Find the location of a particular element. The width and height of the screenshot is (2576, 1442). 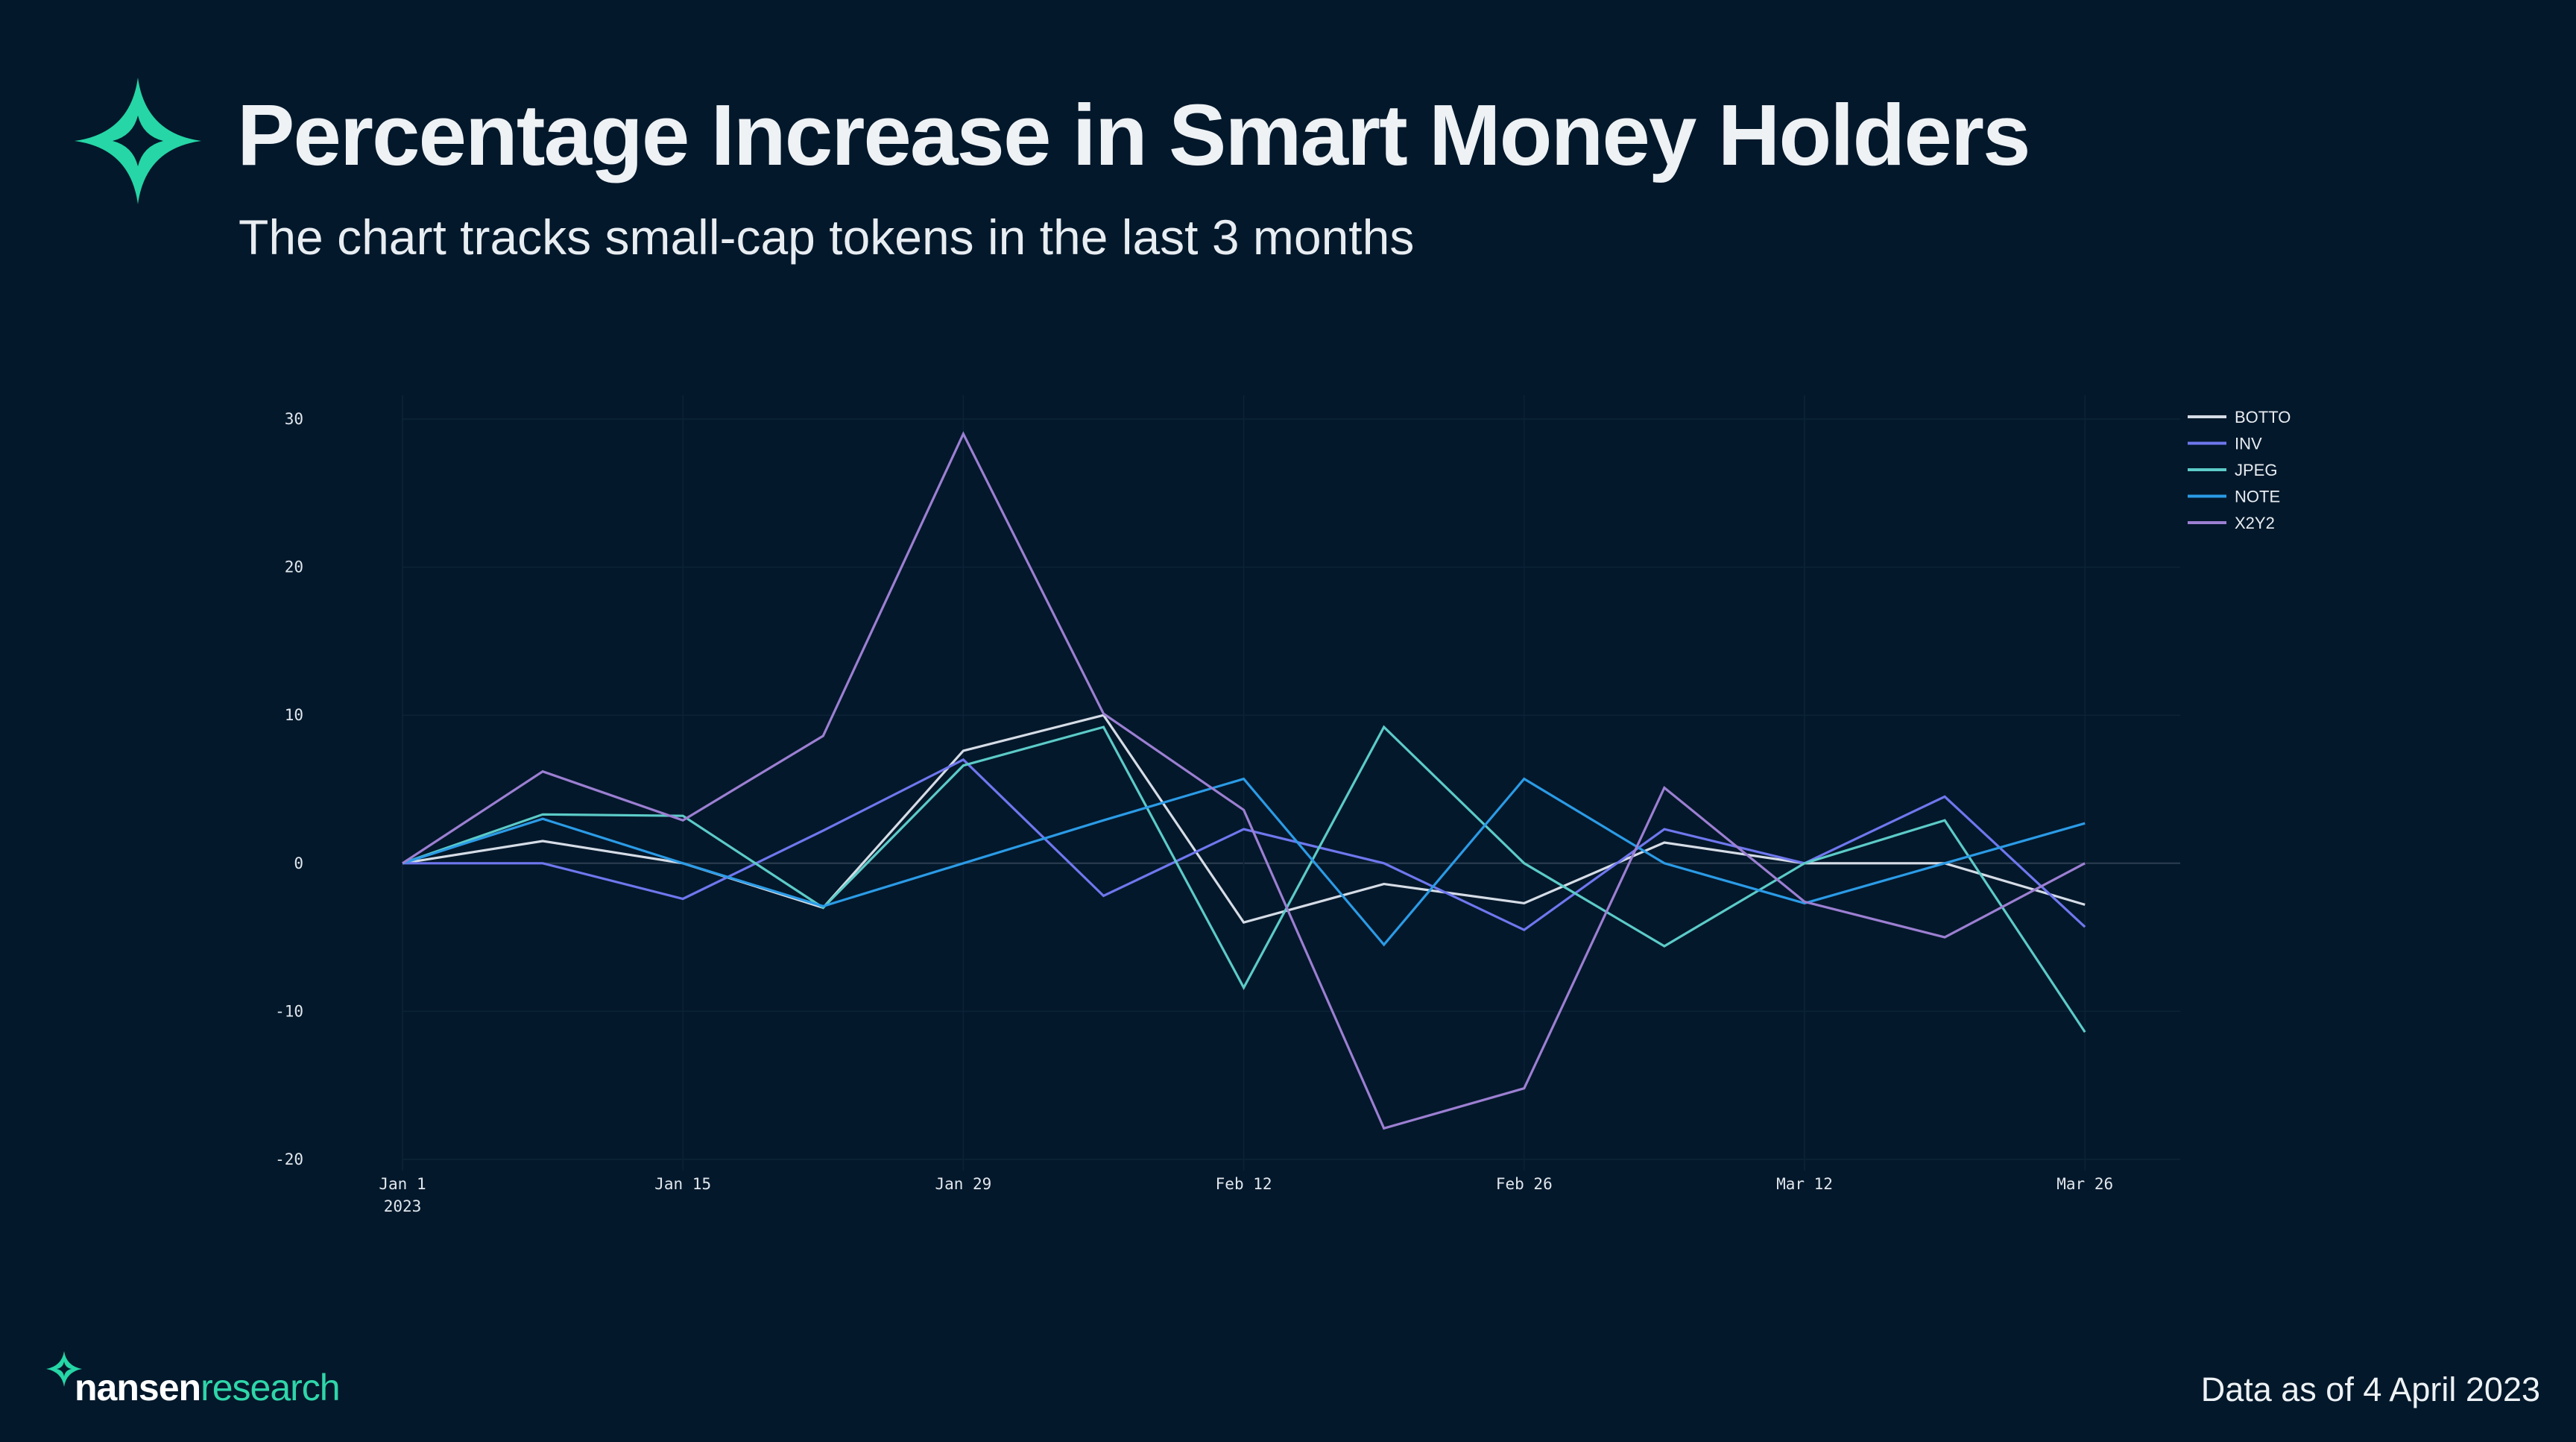

y-tick-label: 10 is located at coordinates (294, 715).